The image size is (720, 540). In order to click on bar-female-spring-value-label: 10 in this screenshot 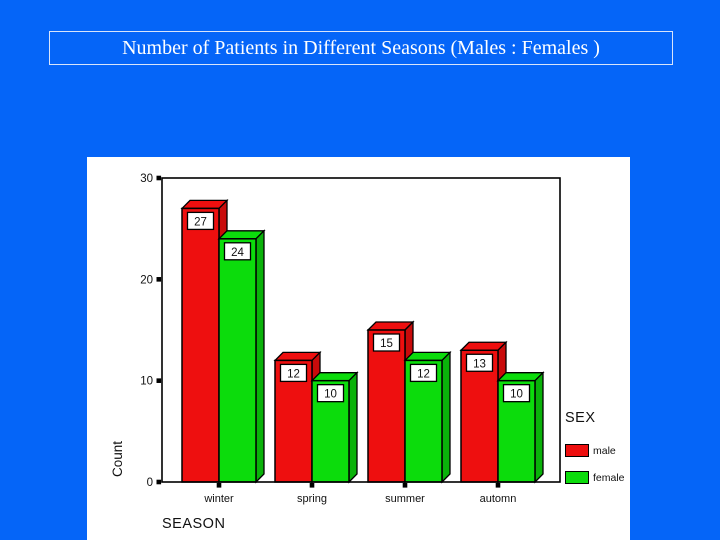, I will do `click(330, 395)`.